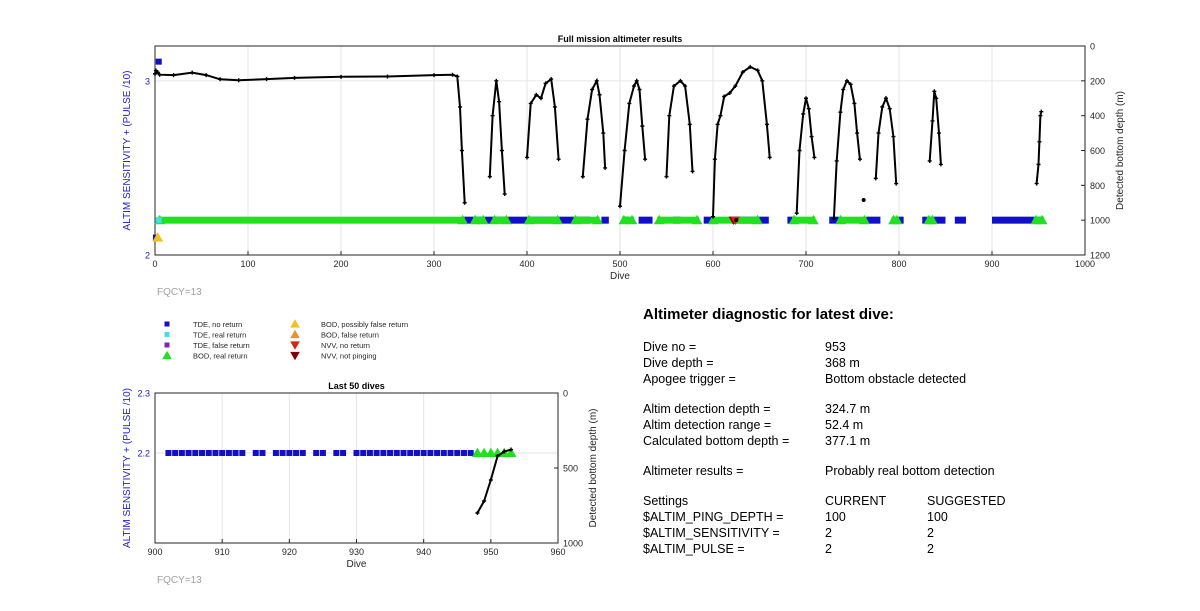 Image resolution: width=1200 pixels, height=611 pixels. Describe the element at coordinates (356, 468) in the screenshot. I see `axes-frame` at that location.